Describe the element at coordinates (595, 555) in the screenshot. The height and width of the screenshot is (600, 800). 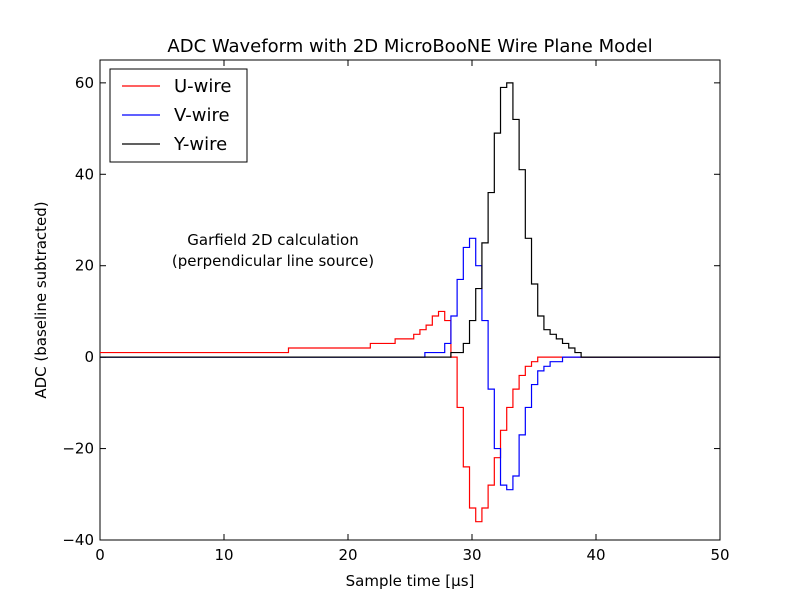
I see `x-tick-label: 40` at that location.